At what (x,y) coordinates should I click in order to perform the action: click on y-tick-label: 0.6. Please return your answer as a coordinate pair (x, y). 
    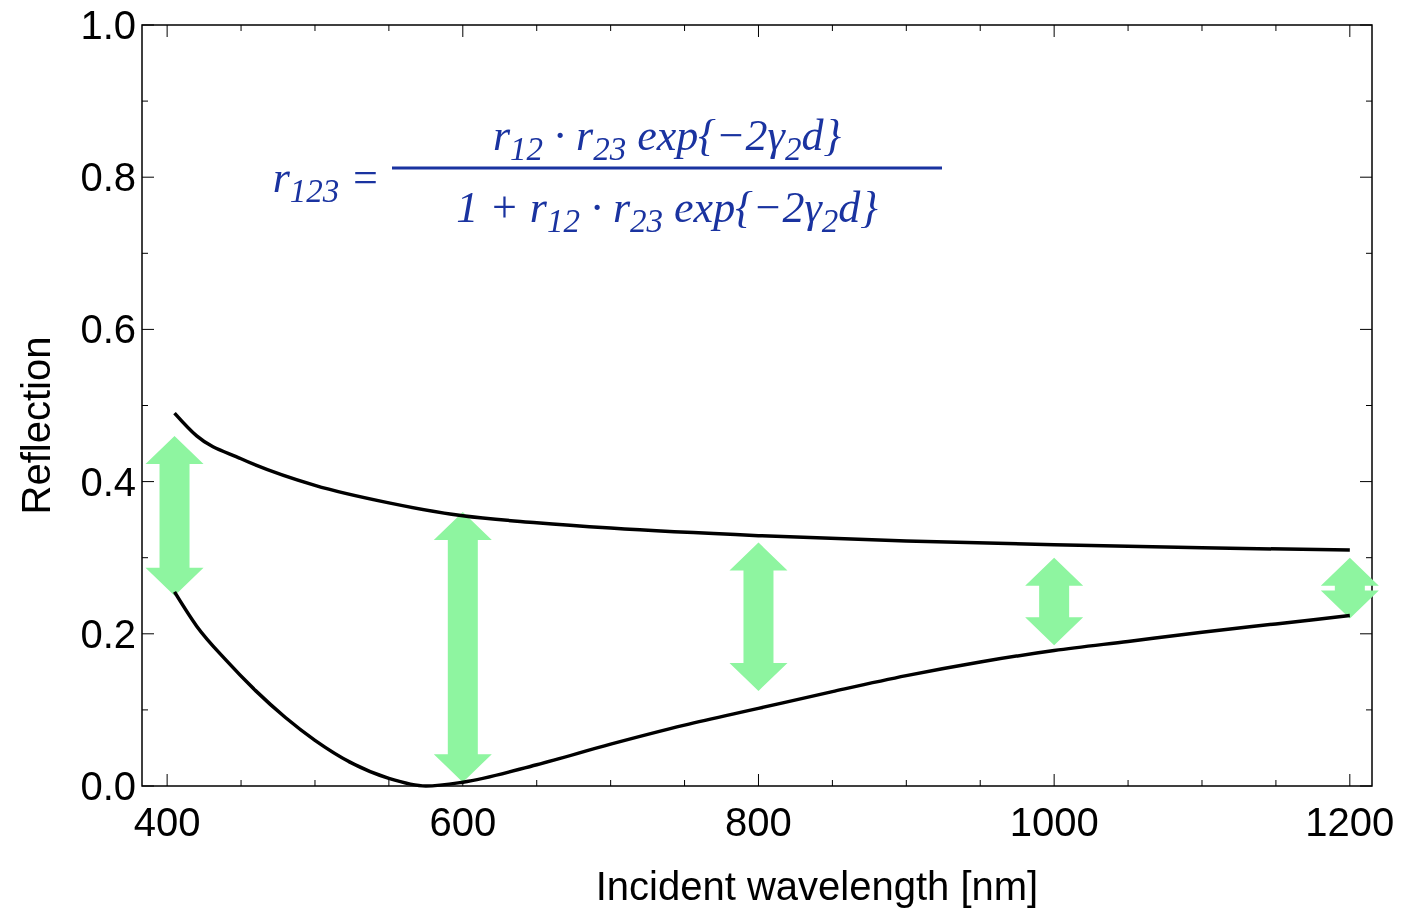
    Looking at the image, I should click on (108, 329).